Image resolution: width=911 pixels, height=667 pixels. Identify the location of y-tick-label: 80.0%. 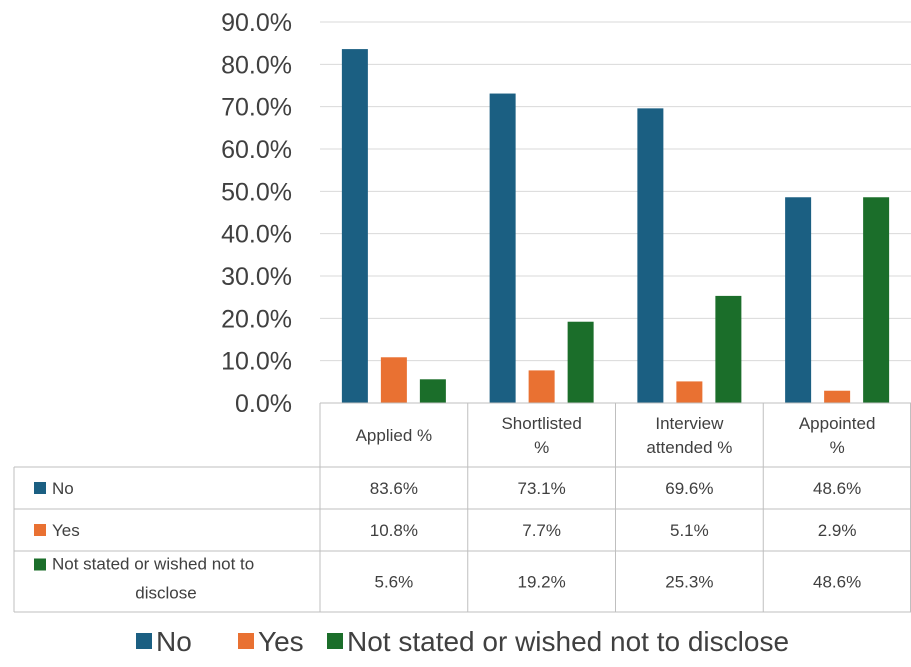
(256, 65).